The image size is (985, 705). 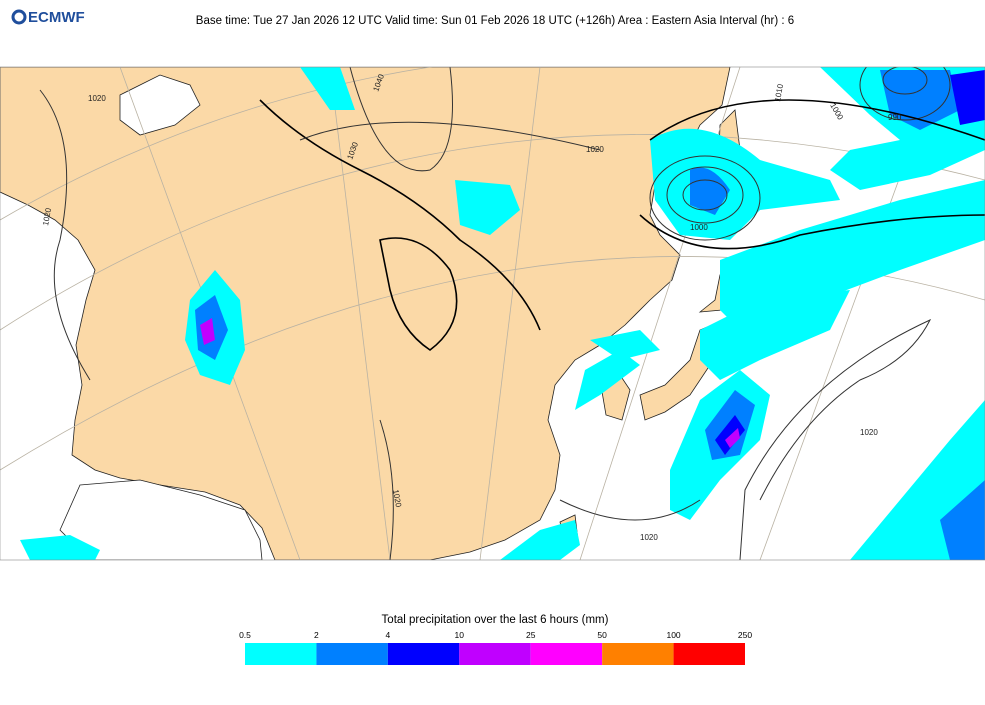 I want to click on colorbar: 0.5 2 4 10 25 50 100 250, so click(x=495, y=647).